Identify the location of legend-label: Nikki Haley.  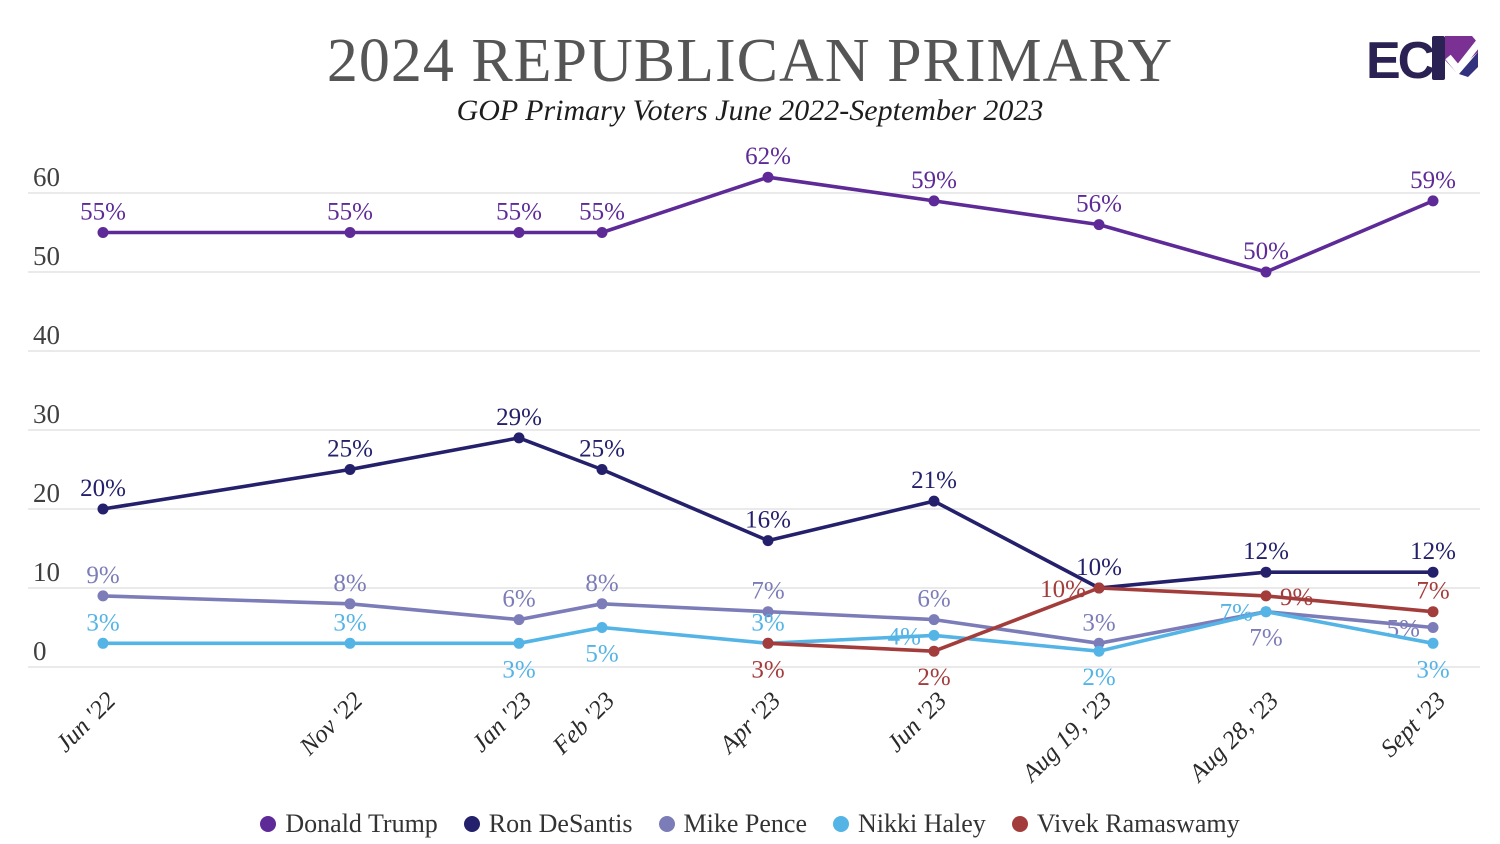
(922, 823).